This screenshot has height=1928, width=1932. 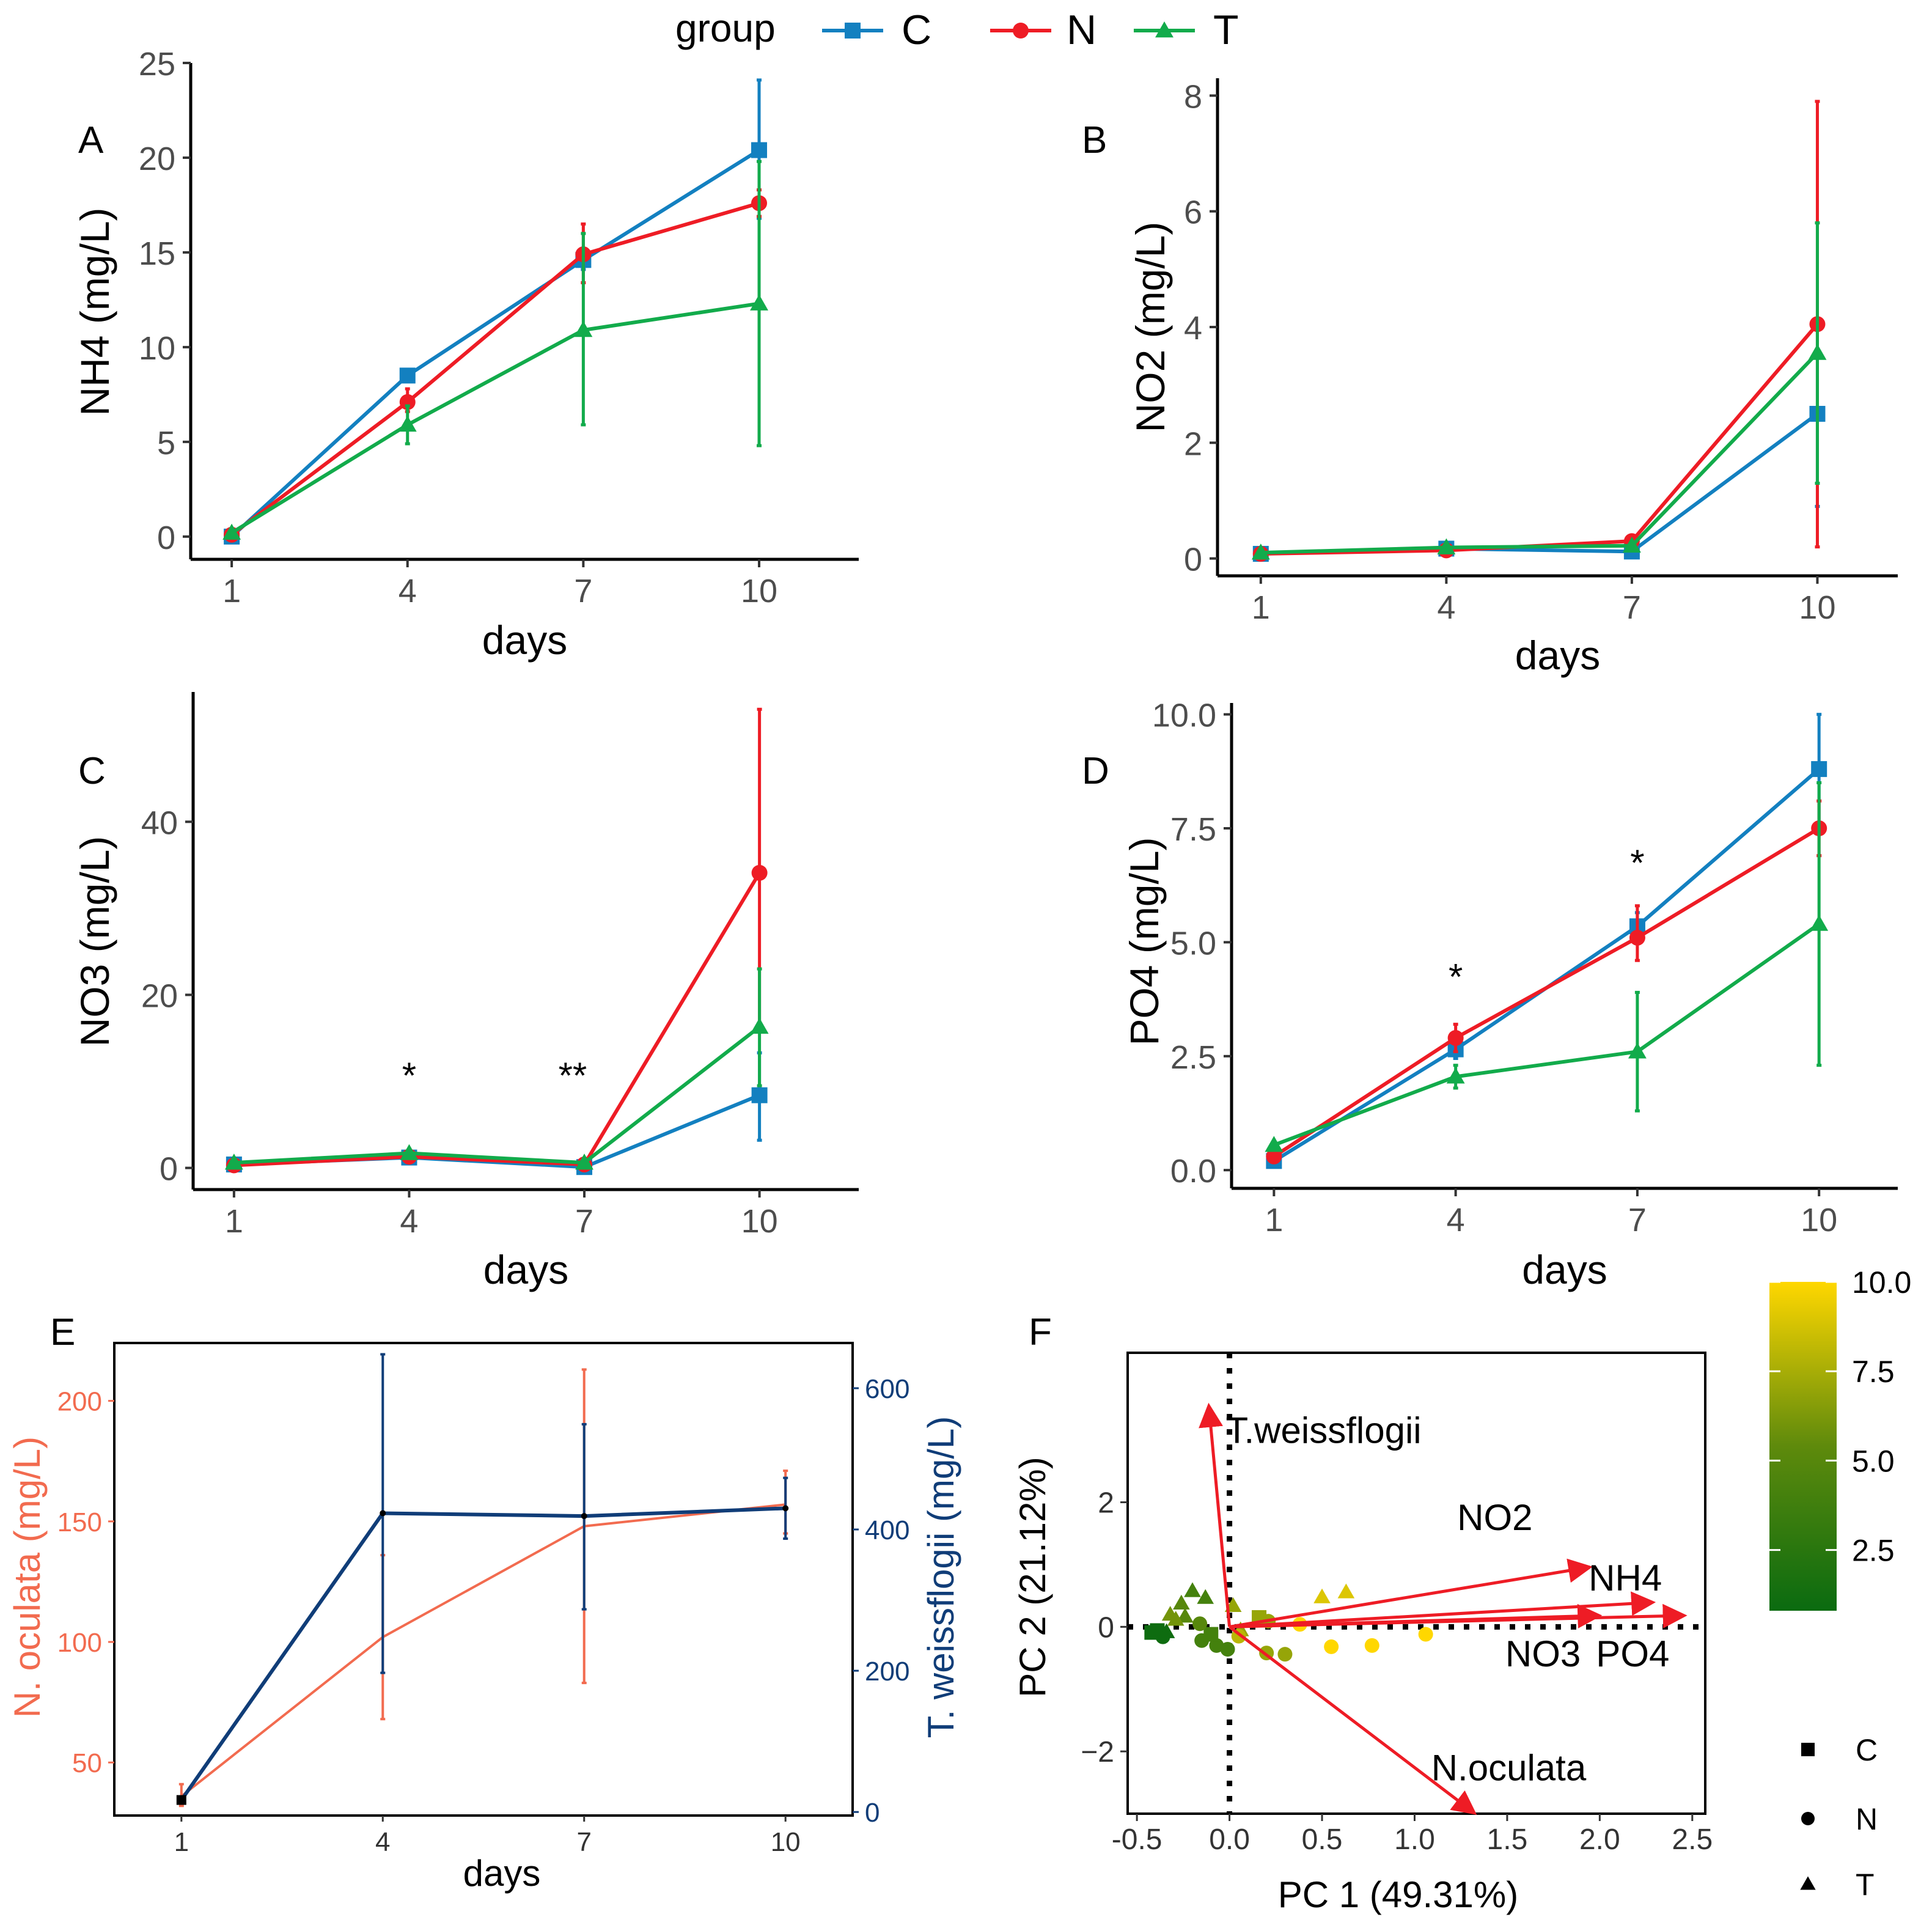 I want to click on x-tick-label: 0.0, so click(x=1229, y=1839).